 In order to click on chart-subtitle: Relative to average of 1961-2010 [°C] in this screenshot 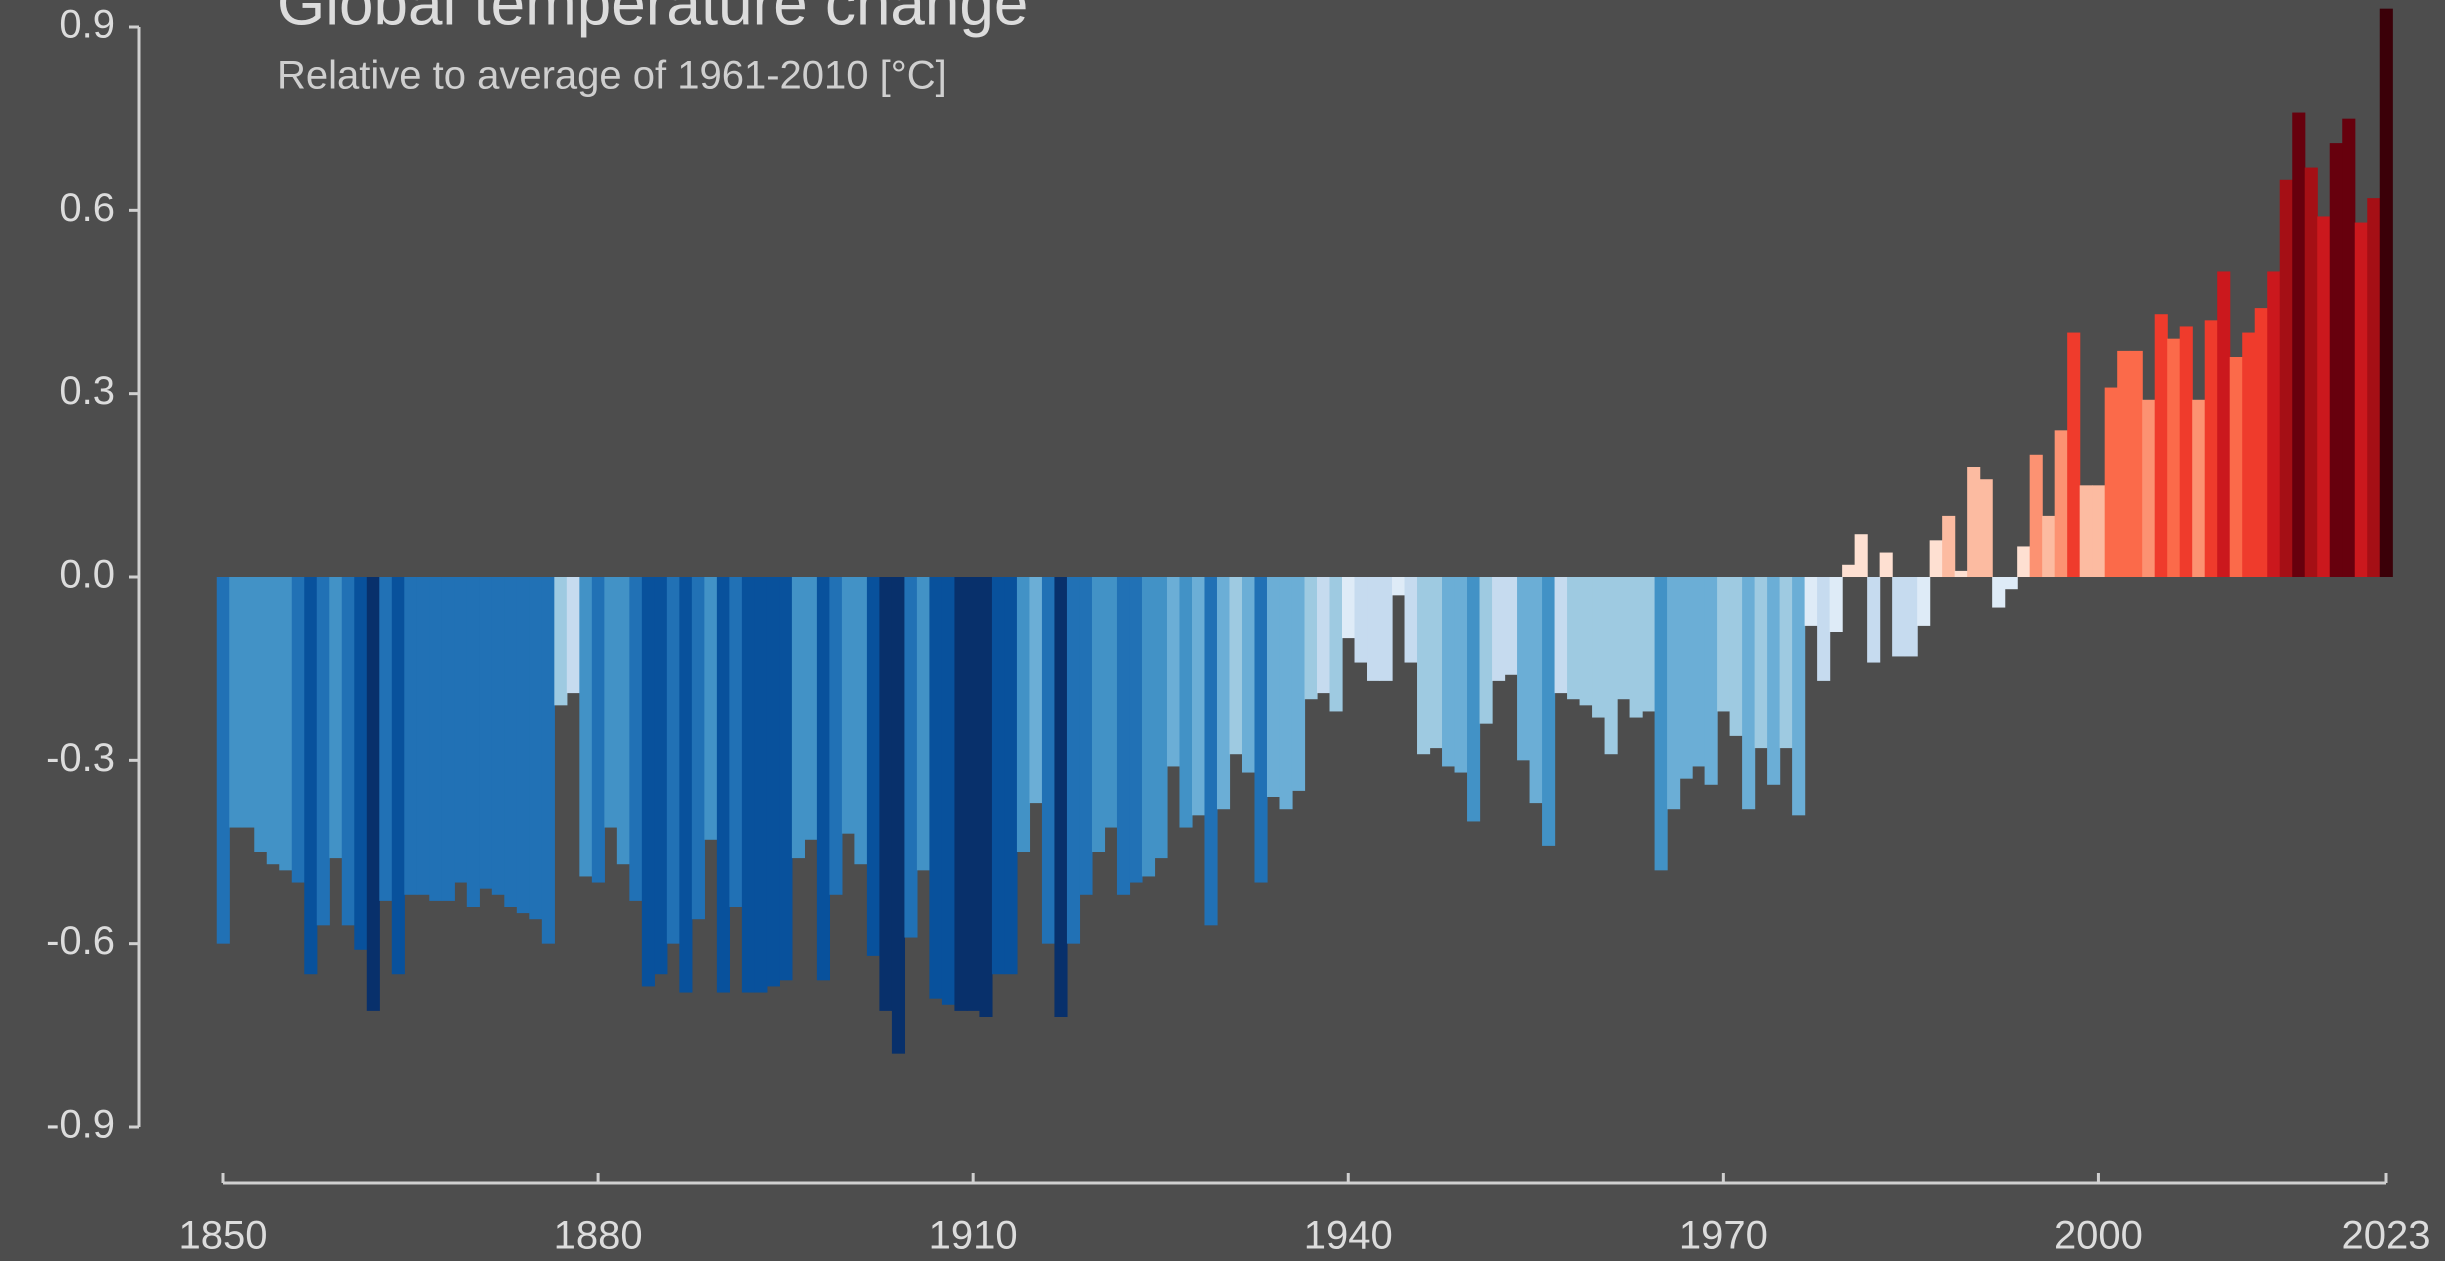, I will do `click(612, 76)`.